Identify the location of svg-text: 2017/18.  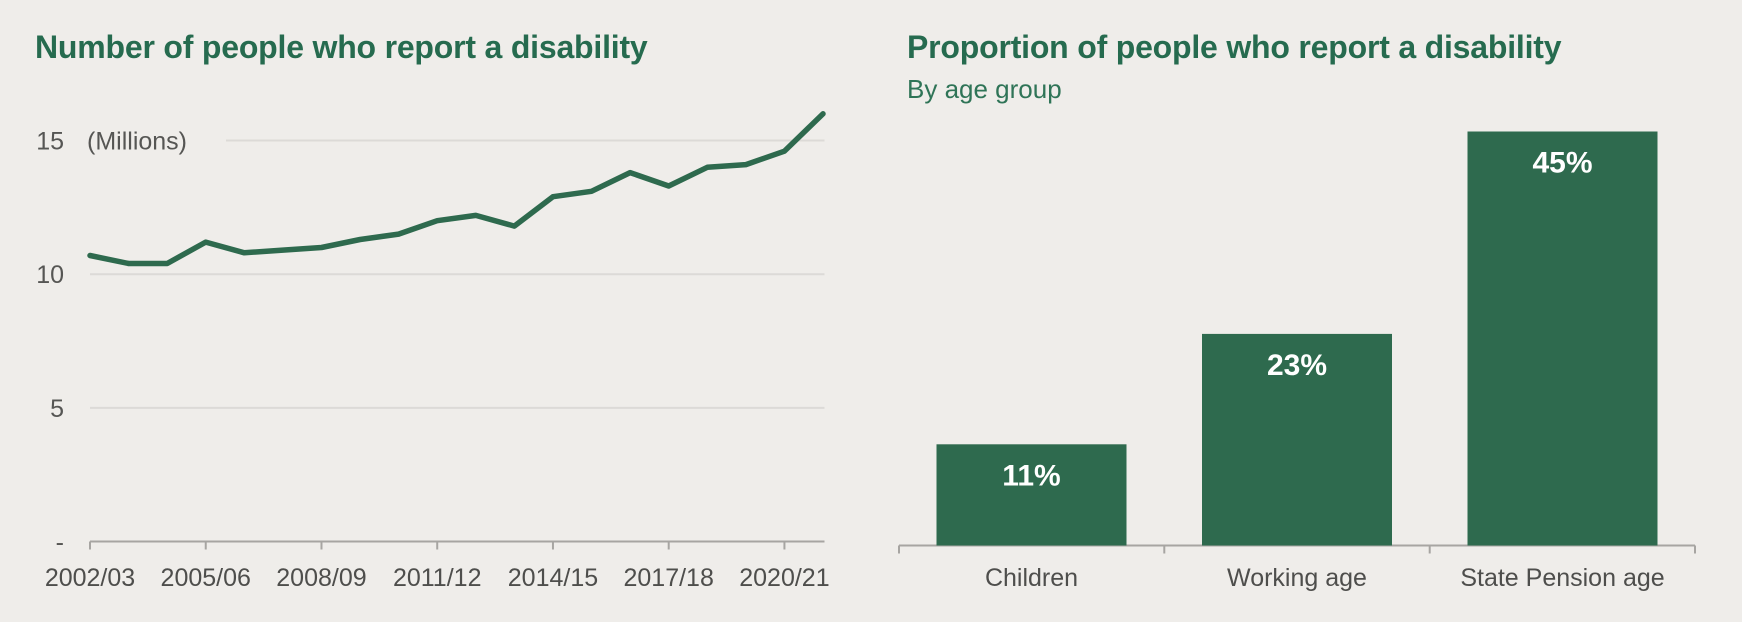
(669, 578).